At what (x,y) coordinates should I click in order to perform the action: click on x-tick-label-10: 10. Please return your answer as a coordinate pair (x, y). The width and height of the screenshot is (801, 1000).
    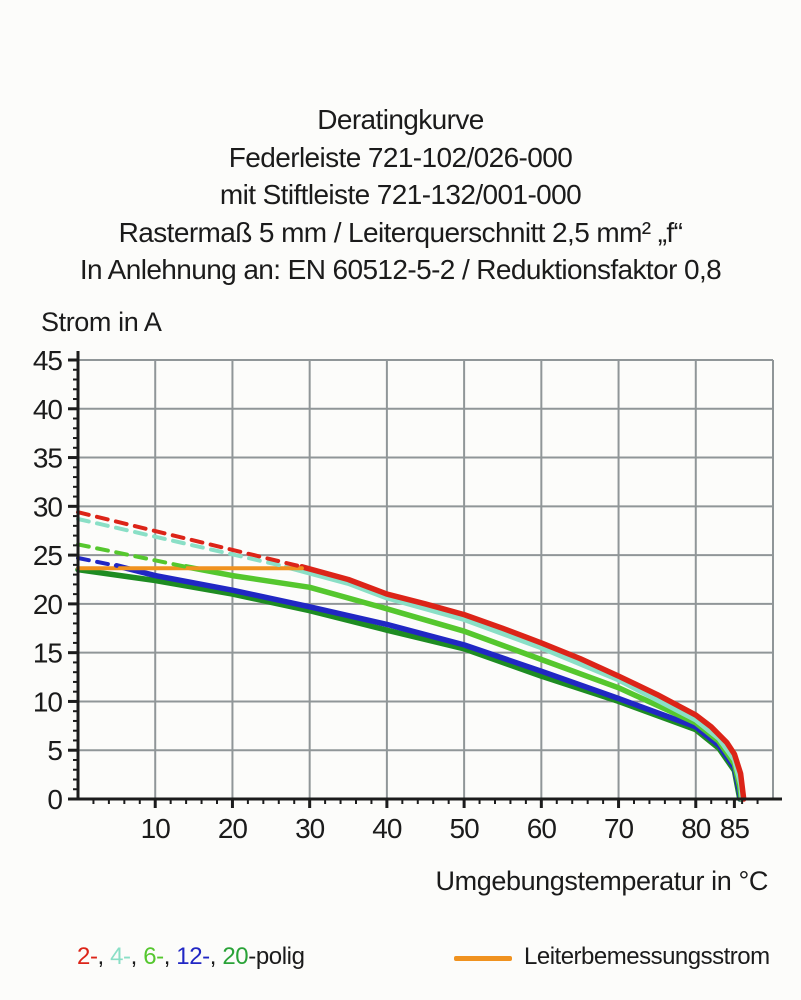
    Looking at the image, I should click on (156, 828).